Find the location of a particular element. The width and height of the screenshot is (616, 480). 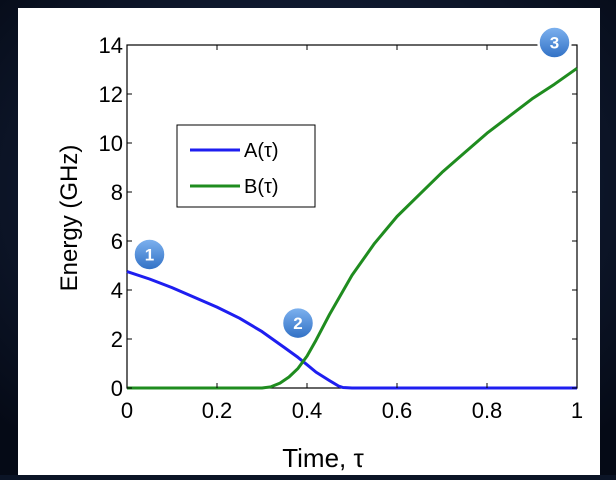

y-tick-label: 6 is located at coordinates (117, 241).